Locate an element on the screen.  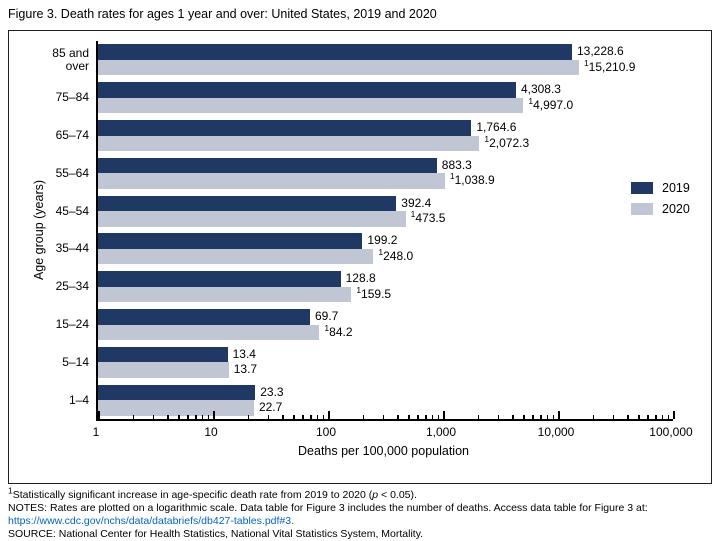
category-label: 25–34 is located at coordinates (72, 286).